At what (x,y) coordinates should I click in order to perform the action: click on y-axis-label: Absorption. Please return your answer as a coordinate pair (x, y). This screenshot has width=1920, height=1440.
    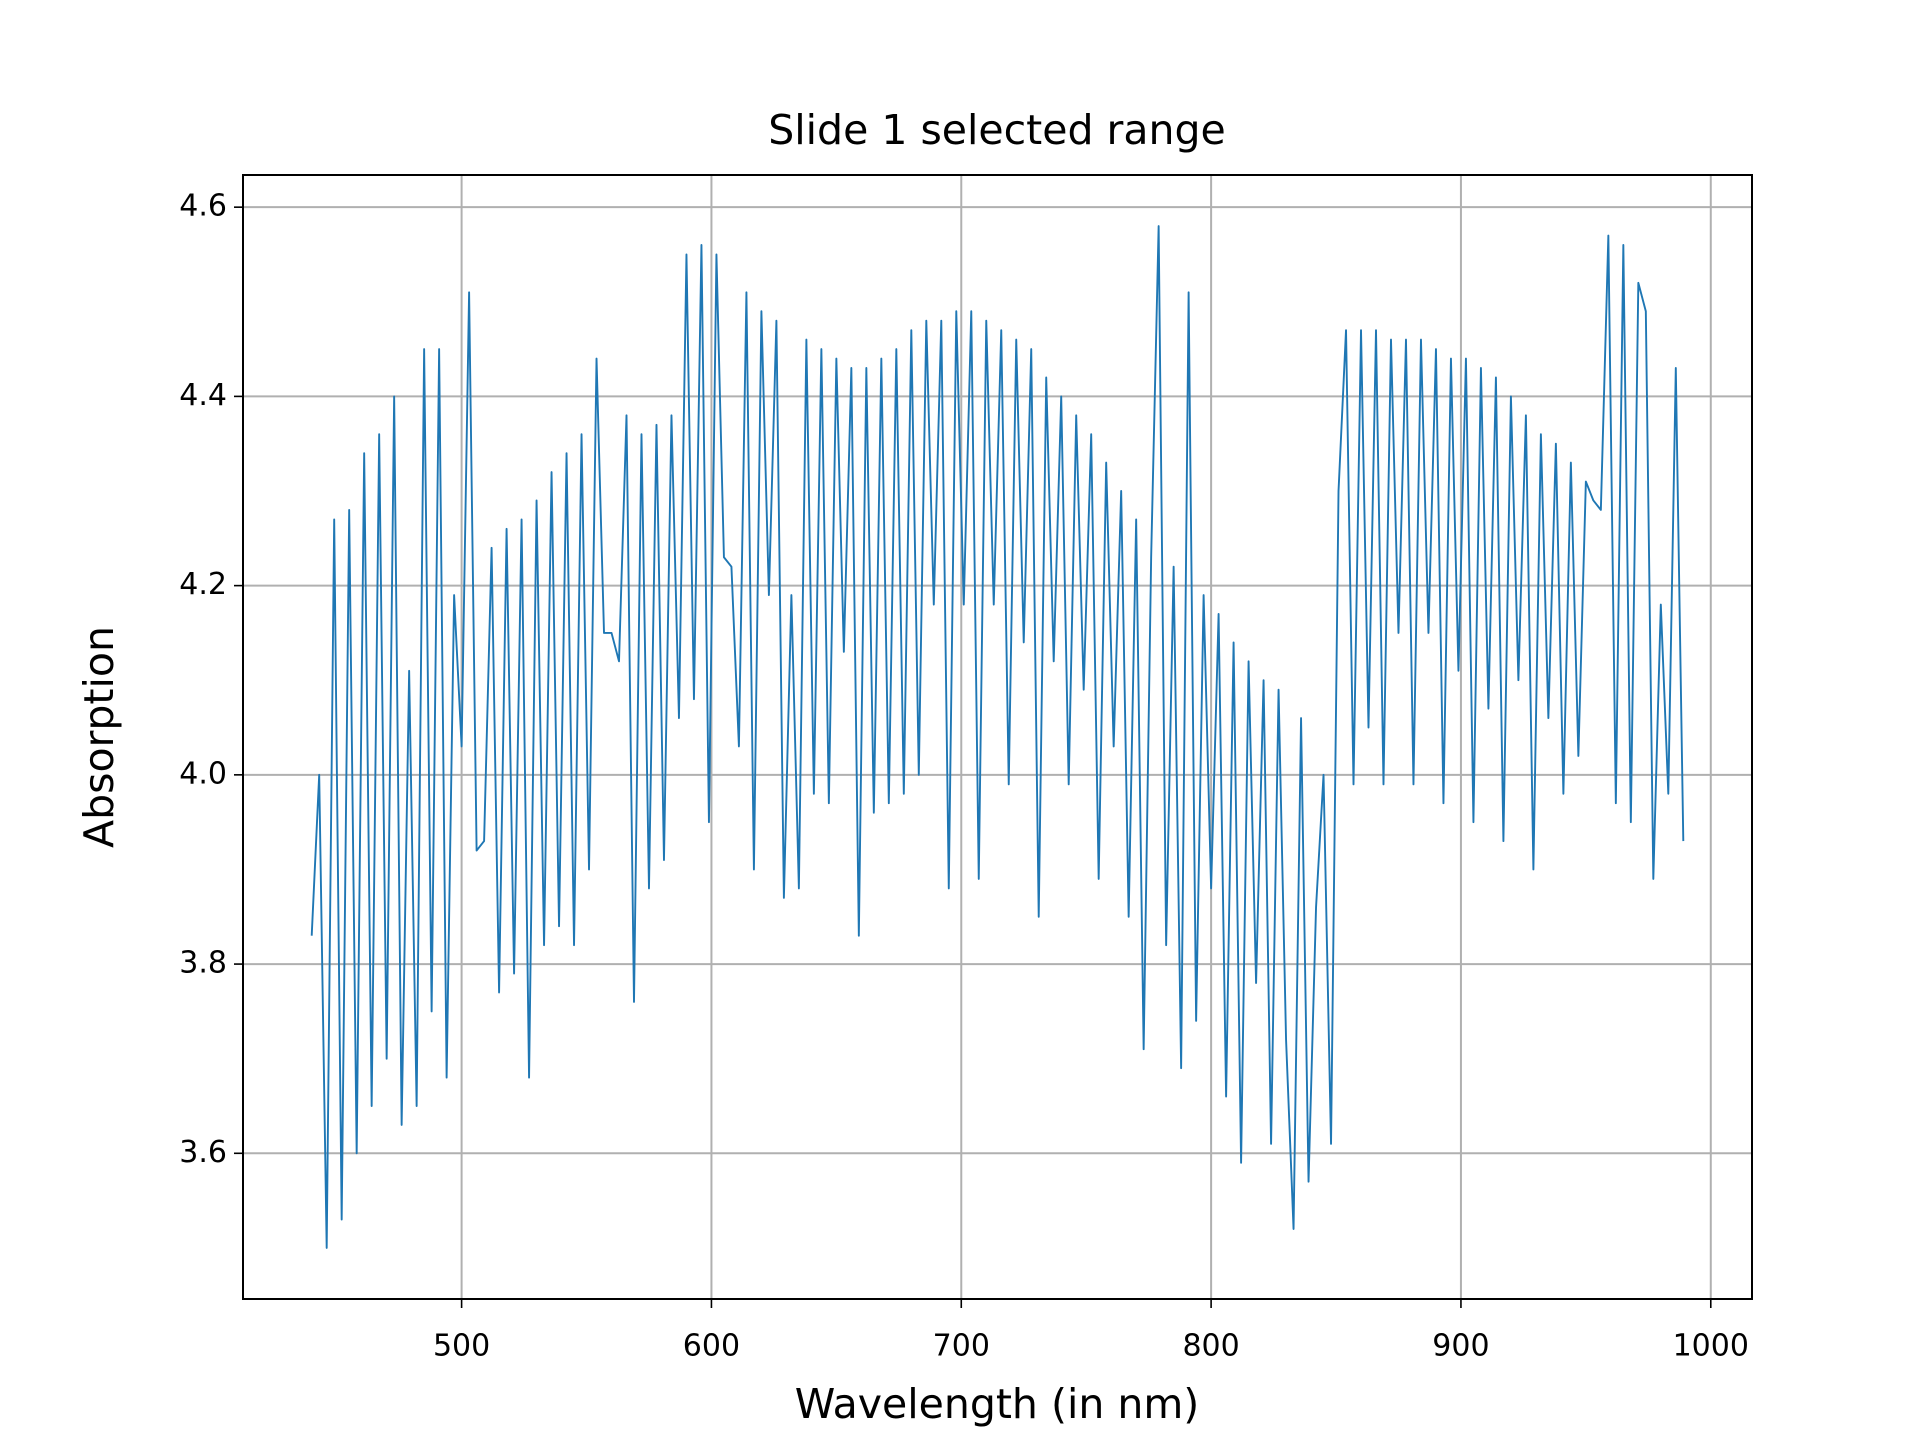
    Looking at the image, I should click on (99, 737).